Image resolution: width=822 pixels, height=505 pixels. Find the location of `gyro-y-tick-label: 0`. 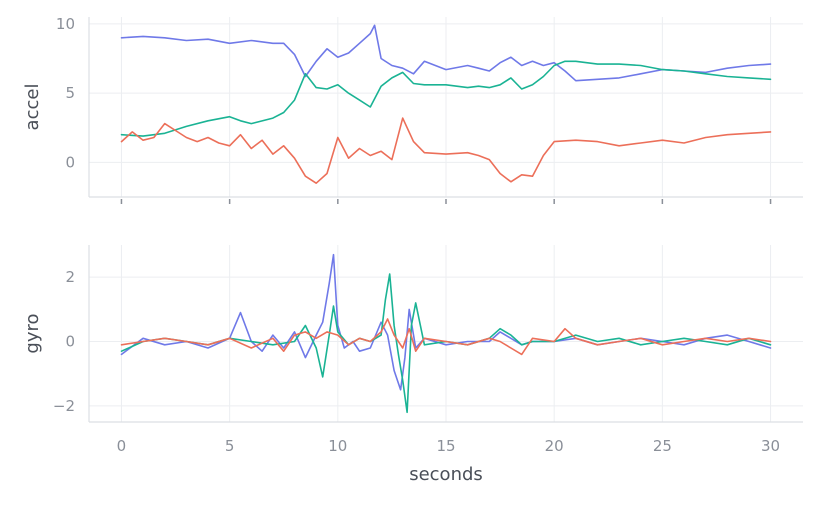

gyro-y-tick-label: 0 is located at coordinates (70, 342).